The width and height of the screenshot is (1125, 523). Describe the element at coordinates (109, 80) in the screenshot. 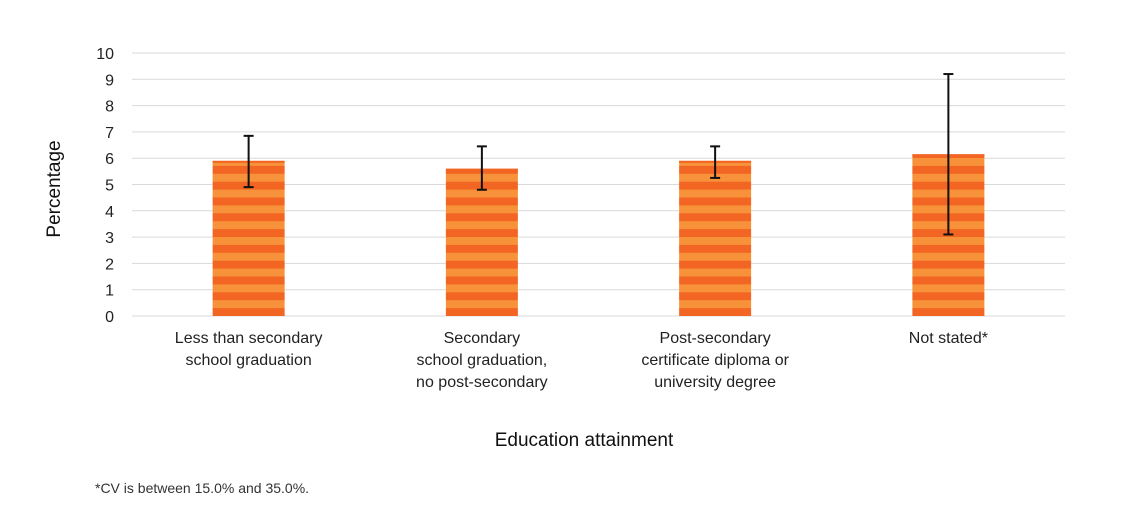

I see `y-tick-label: 9` at that location.